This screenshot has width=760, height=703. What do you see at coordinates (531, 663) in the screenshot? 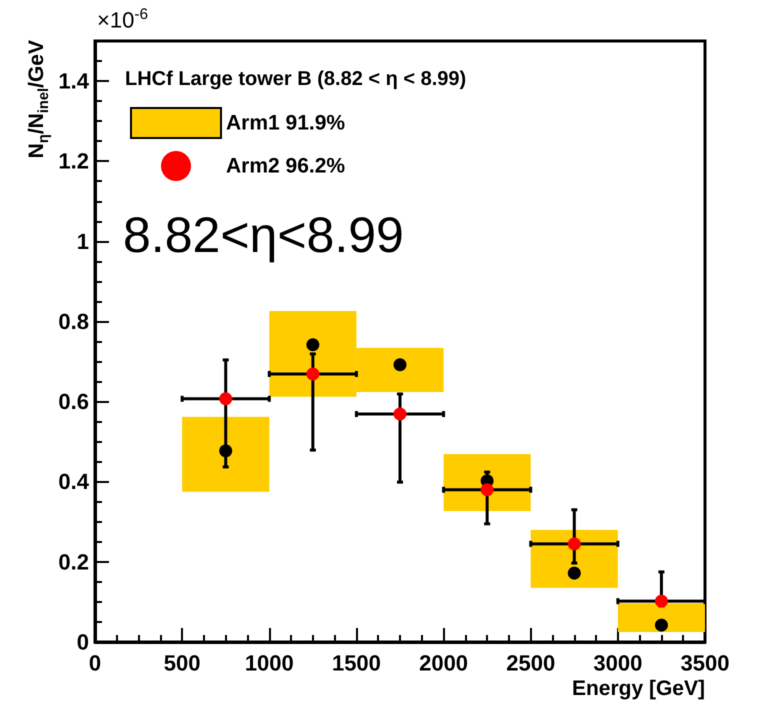
I see `x-tick-label: 2500` at bounding box center [531, 663].